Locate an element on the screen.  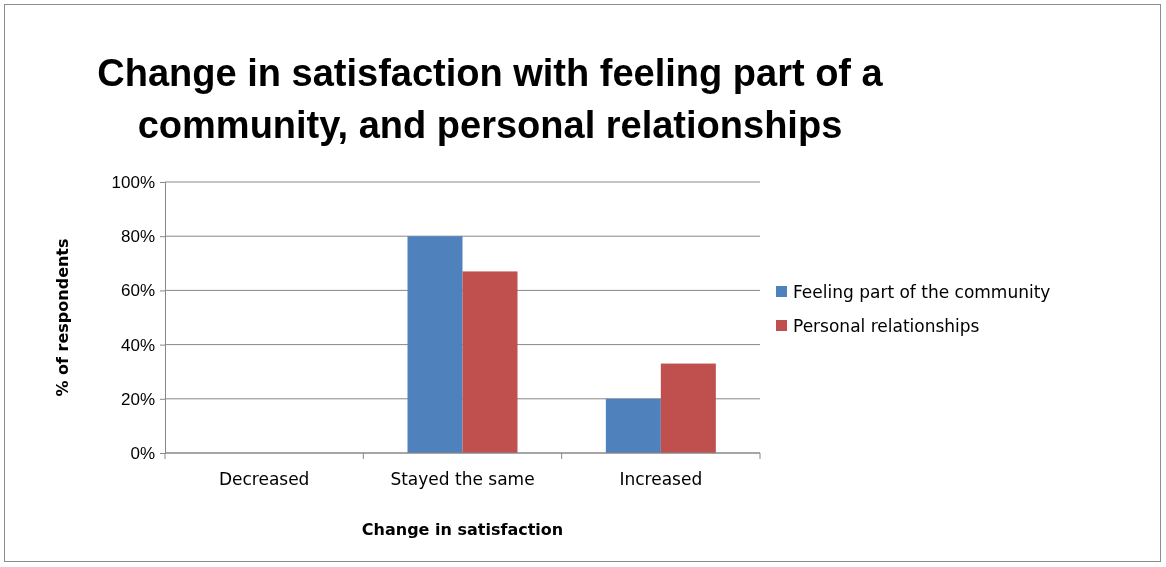
x-tick-label: Stayed the same is located at coordinates (462, 479).